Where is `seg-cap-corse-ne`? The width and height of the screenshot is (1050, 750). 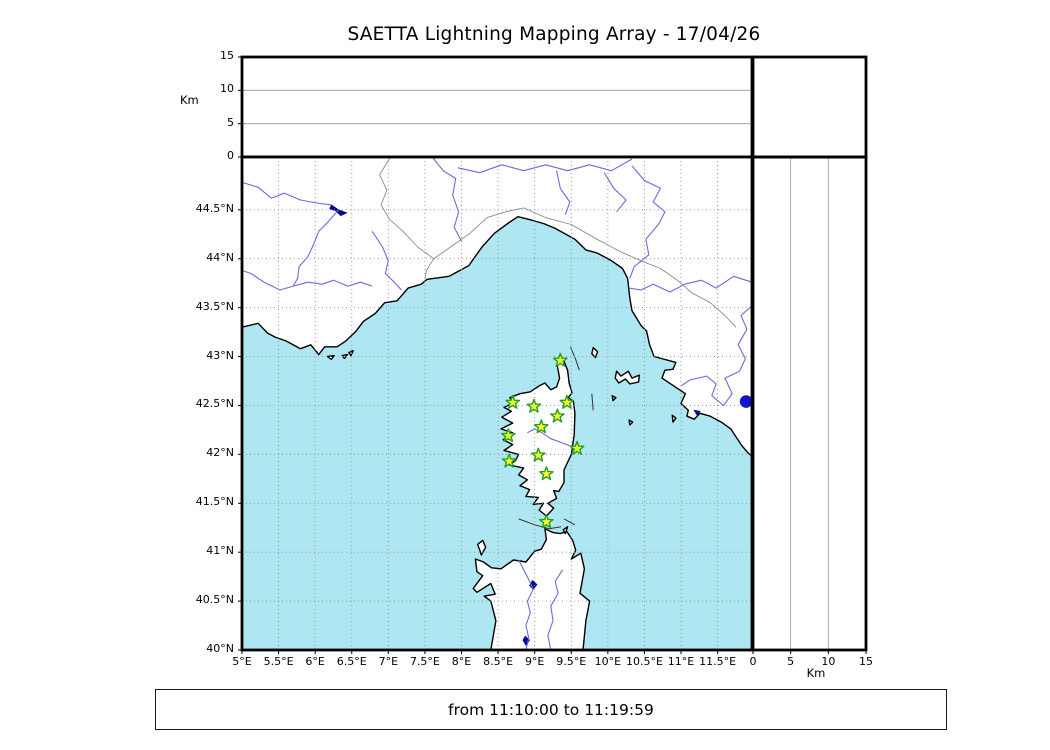 seg-cap-corse-ne is located at coordinates (575, 358).